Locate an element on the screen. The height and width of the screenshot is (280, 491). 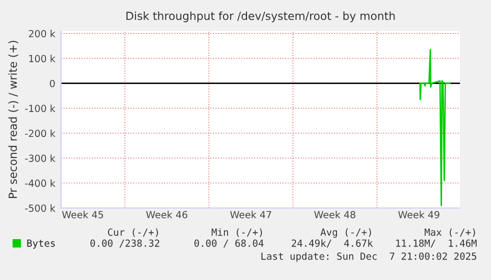
y-tick-label: 200 k is located at coordinates (42, 34).